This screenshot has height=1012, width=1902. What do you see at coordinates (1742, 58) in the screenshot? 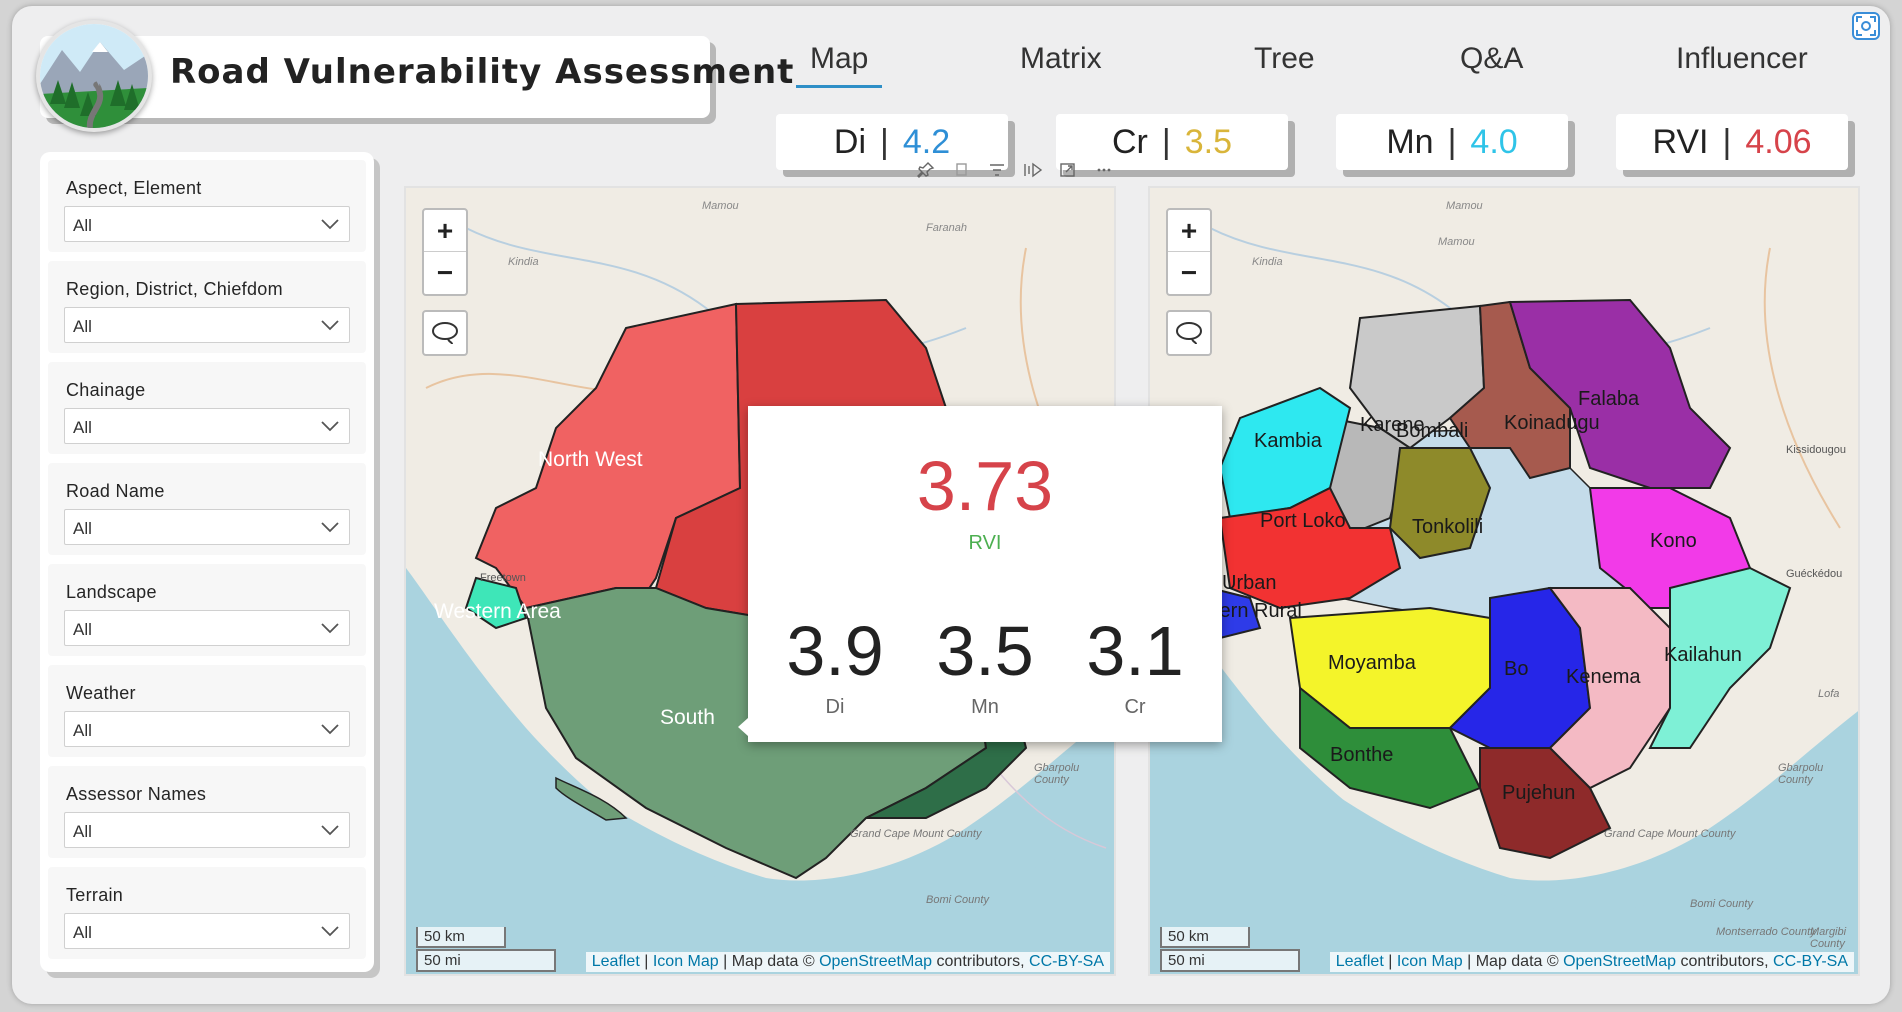
I see `tab-influencer: Influencer` at bounding box center [1742, 58].